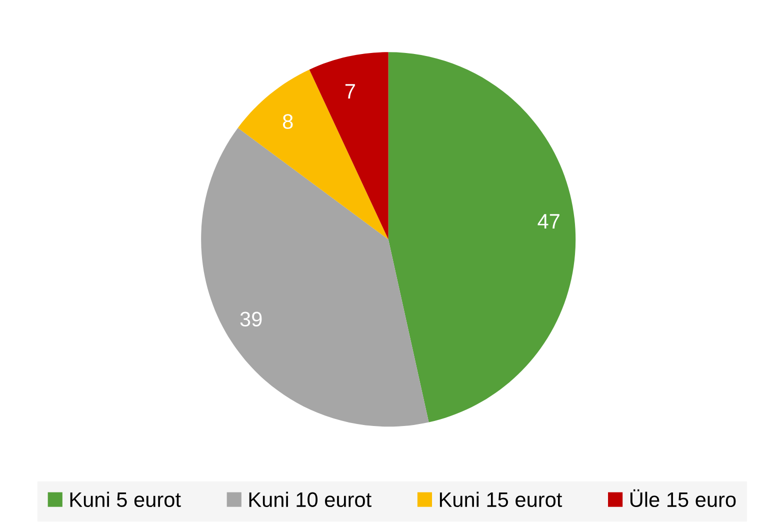  Describe the element at coordinates (549, 221) in the screenshot. I see `data-label: 47` at that location.